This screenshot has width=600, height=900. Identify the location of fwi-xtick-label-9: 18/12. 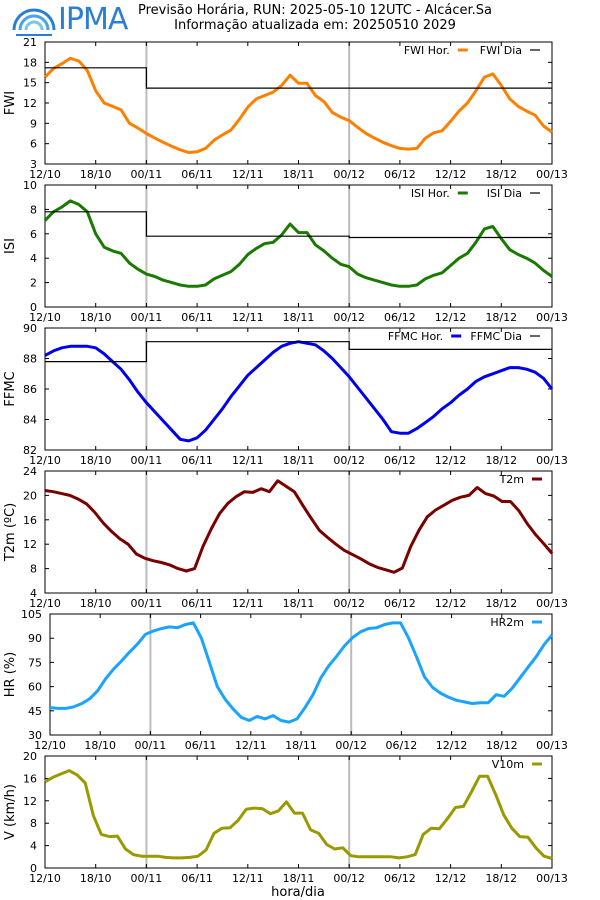
(501, 174).